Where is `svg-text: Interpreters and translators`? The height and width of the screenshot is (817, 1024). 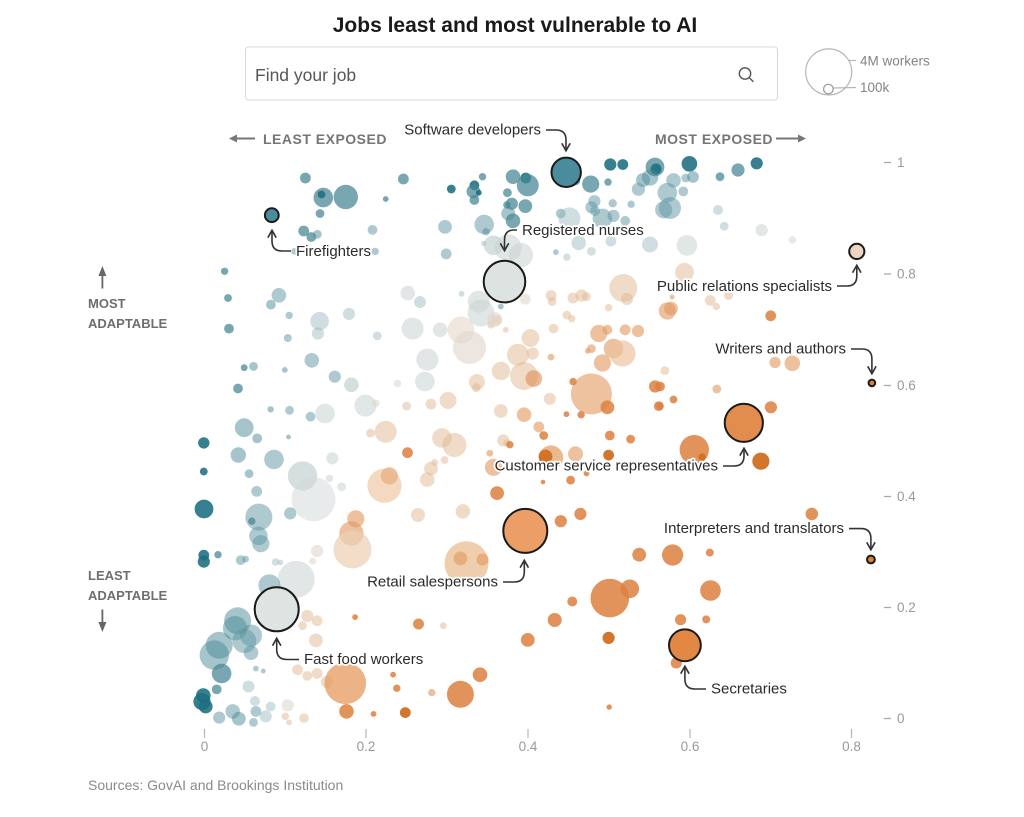 svg-text: Interpreters and translators is located at coordinates (754, 528).